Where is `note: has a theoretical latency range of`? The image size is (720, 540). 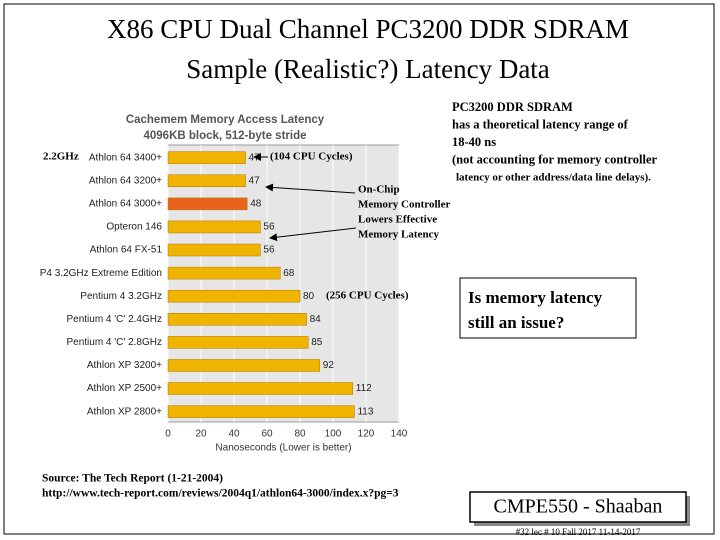
note: has a theoretical latency range of is located at coordinates (540, 124).